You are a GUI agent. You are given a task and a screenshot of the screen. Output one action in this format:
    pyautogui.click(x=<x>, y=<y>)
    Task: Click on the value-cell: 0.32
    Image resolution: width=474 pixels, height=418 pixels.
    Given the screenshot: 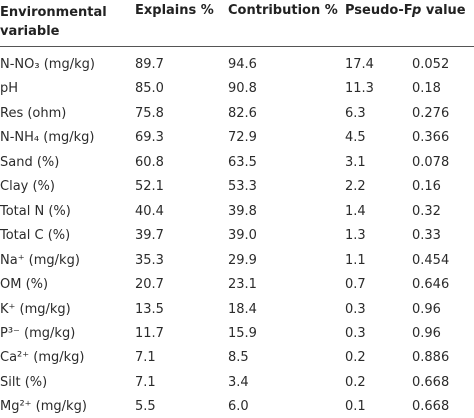 What is the action you would take?
    pyautogui.click(x=426, y=211)
    